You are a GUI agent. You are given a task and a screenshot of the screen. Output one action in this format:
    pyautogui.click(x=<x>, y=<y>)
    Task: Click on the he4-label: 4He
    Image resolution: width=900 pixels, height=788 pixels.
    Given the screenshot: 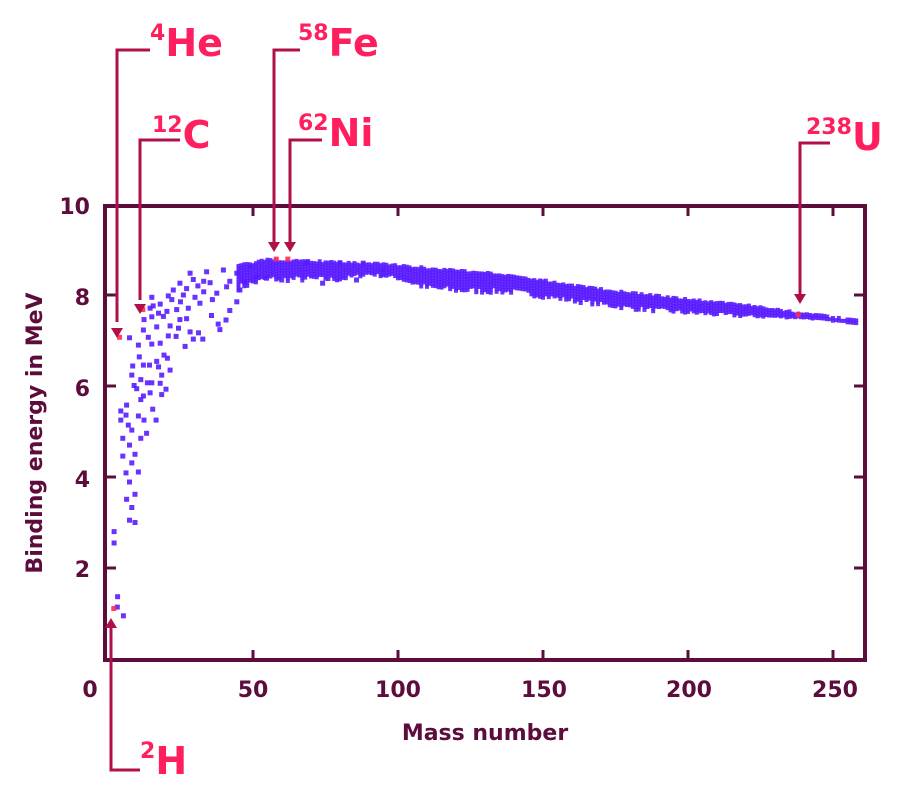 What is the action you would take?
    pyautogui.click(x=186, y=43)
    